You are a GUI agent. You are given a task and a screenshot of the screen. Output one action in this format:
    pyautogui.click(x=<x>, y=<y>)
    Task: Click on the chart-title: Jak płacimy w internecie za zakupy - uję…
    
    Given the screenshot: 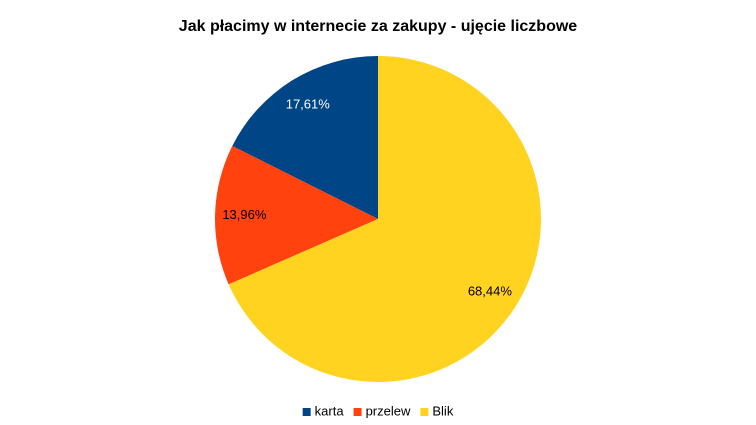 What is the action you would take?
    pyautogui.click(x=378, y=26)
    